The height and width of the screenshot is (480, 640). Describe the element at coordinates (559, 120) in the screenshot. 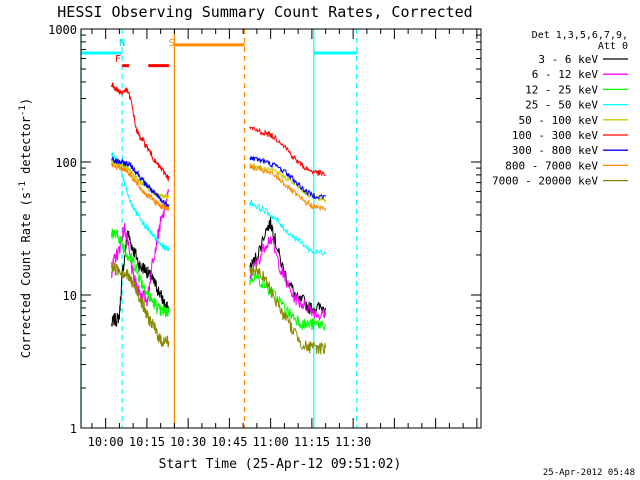

I see `legend-label: 50 - 100 keV` at that location.